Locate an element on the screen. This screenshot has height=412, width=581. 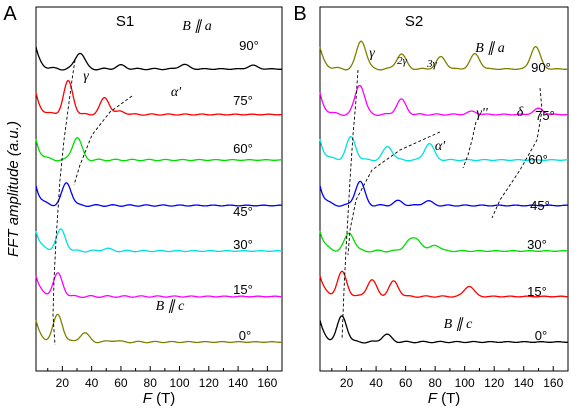
annotation: 2γ is located at coordinates (402, 61).